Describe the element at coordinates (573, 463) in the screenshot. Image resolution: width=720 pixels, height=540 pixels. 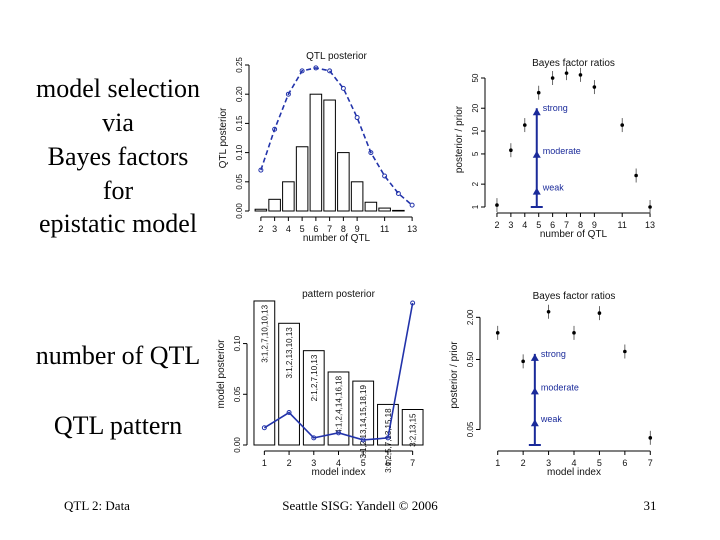
I see `x-tick-label: 4` at that location.